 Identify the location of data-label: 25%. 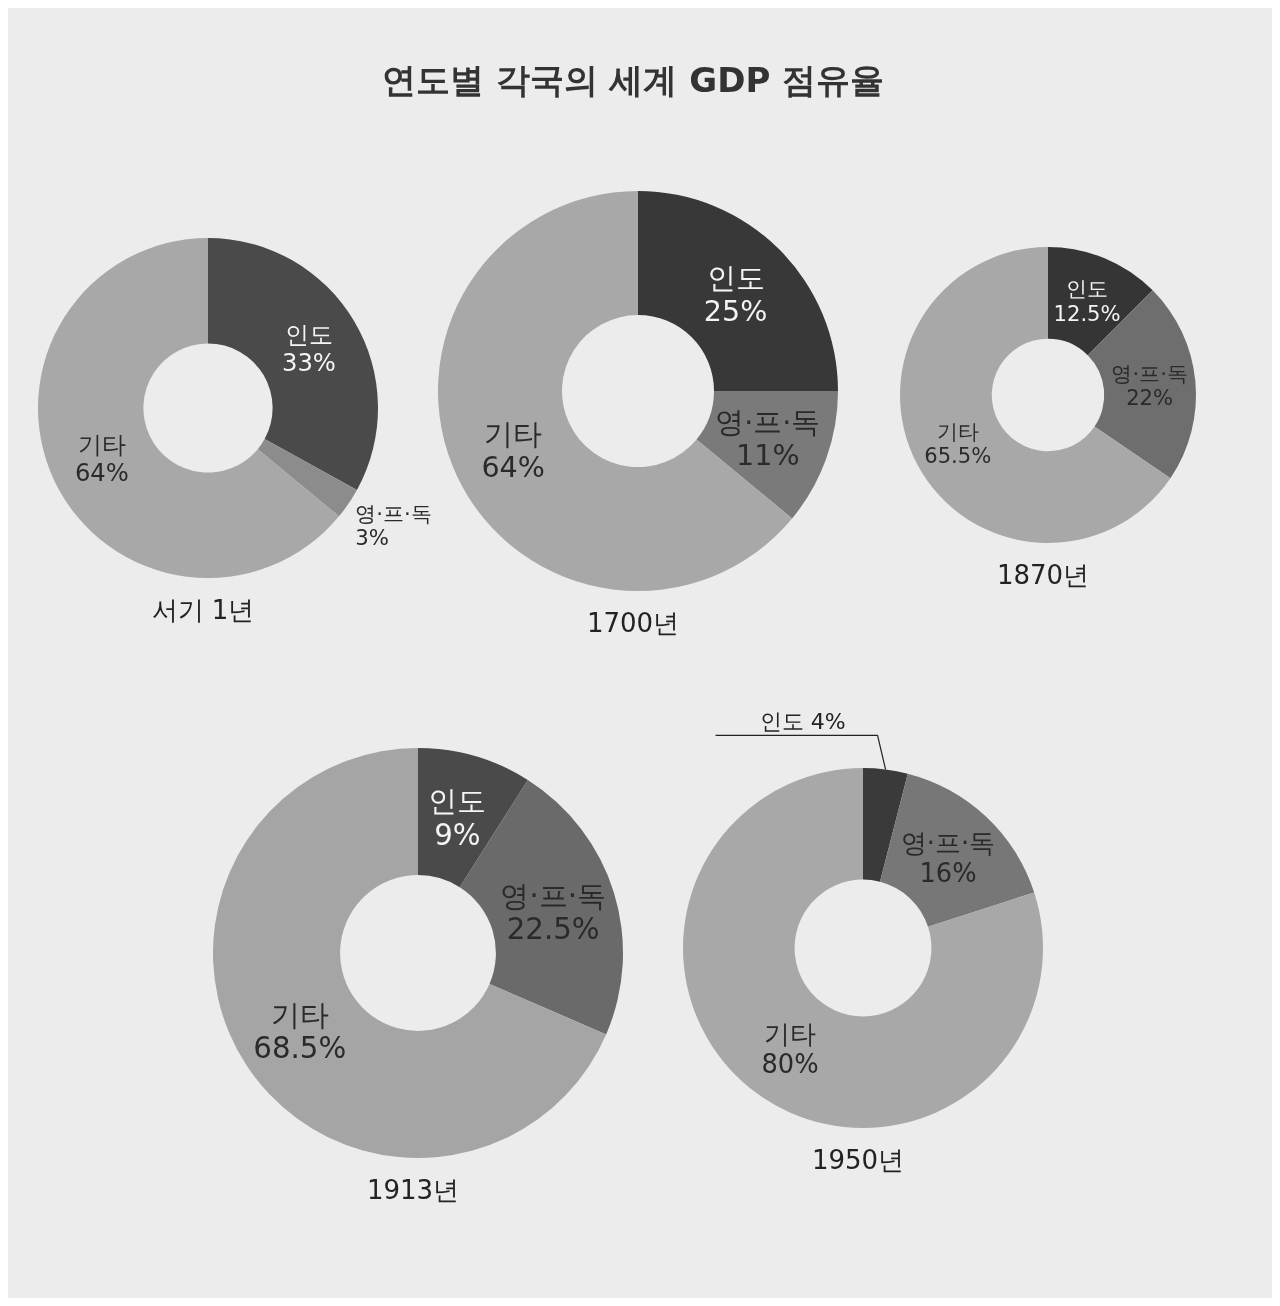
(735, 310).